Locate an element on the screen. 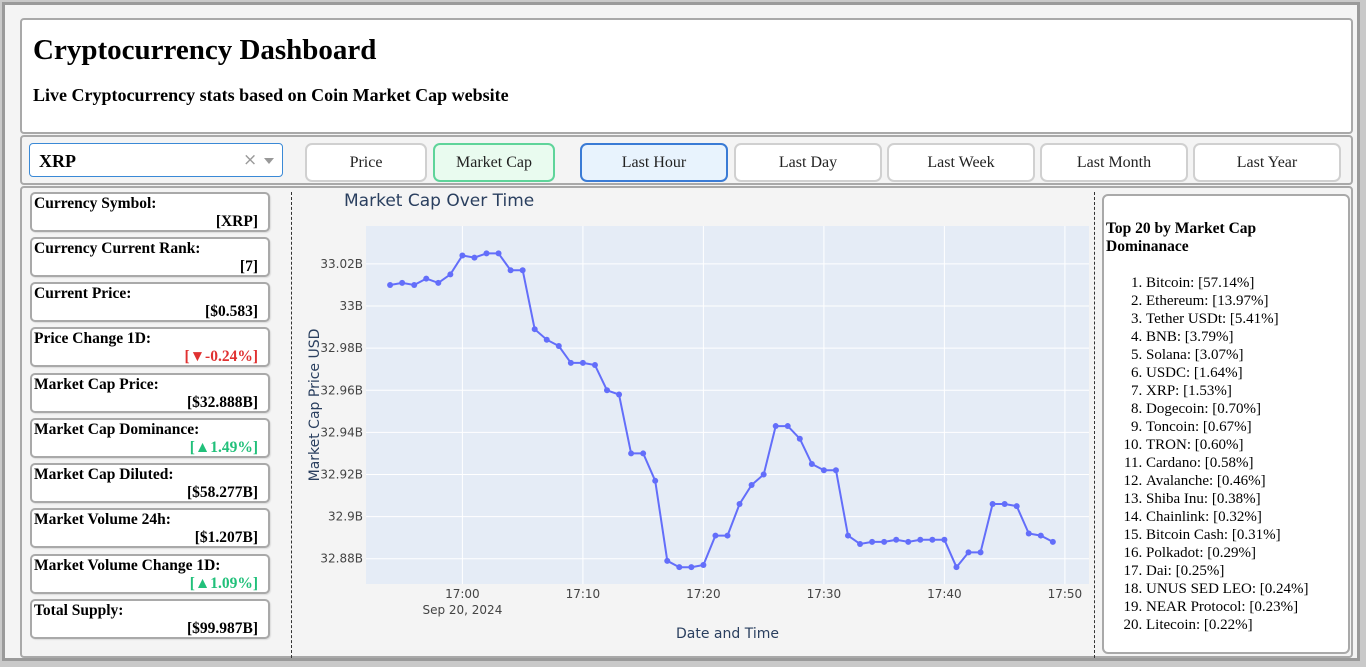 This screenshot has height=667, width=1366. stat-label: Market Cap Diluted: is located at coordinates (104, 474).